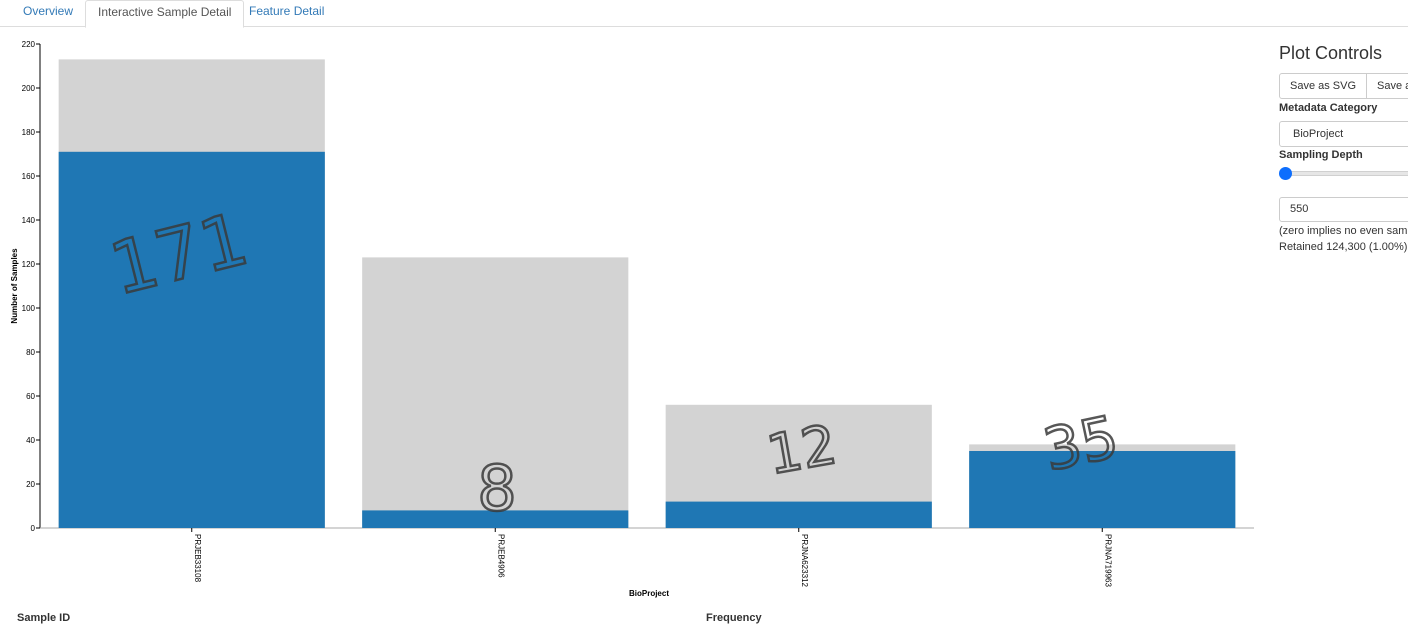 The height and width of the screenshot is (628, 1408). What do you see at coordinates (30, 440) in the screenshot?
I see `y-tick-label: 40` at bounding box center [30, 440].